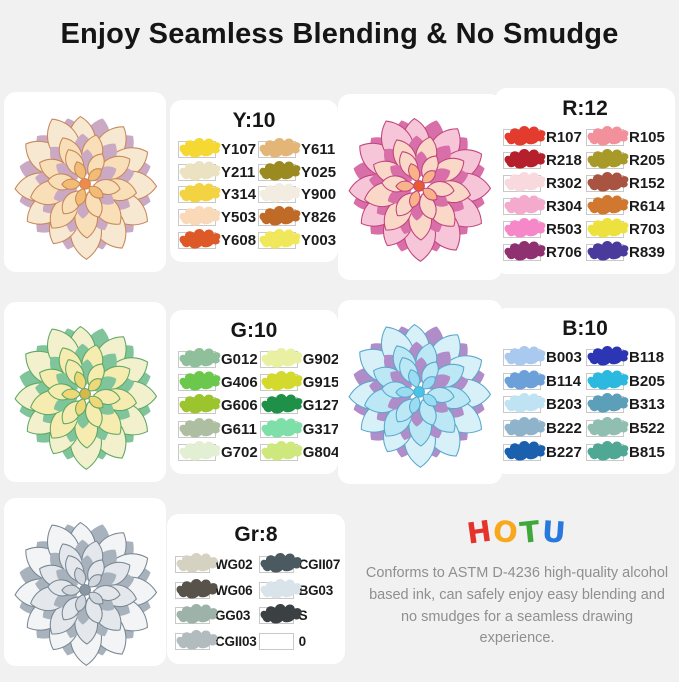 This screenshot has height=682, width=679. I want to click on swatch-code-label: G406, so click(239, 383).